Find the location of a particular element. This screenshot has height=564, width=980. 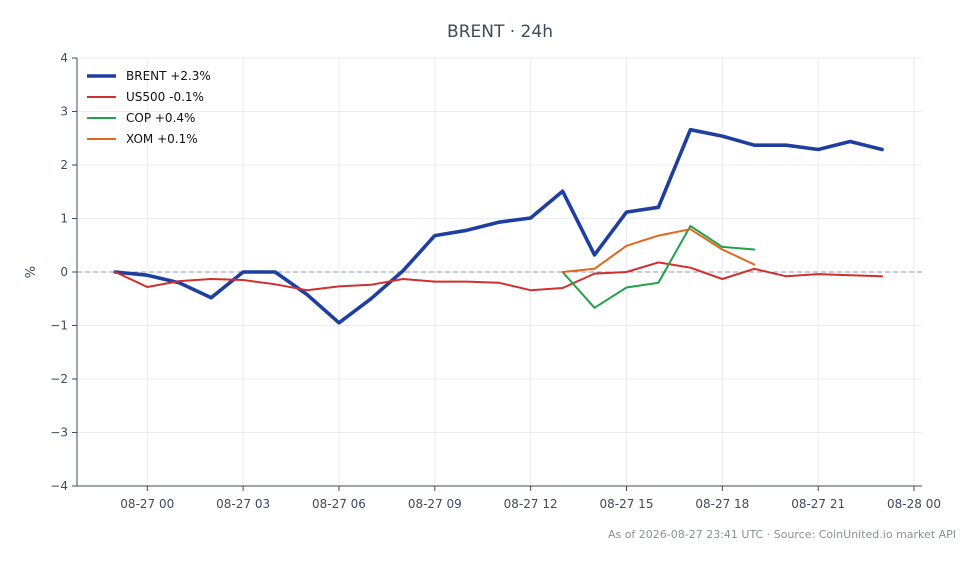

y-tick-label: 1 is located at coordinates (64, 219).